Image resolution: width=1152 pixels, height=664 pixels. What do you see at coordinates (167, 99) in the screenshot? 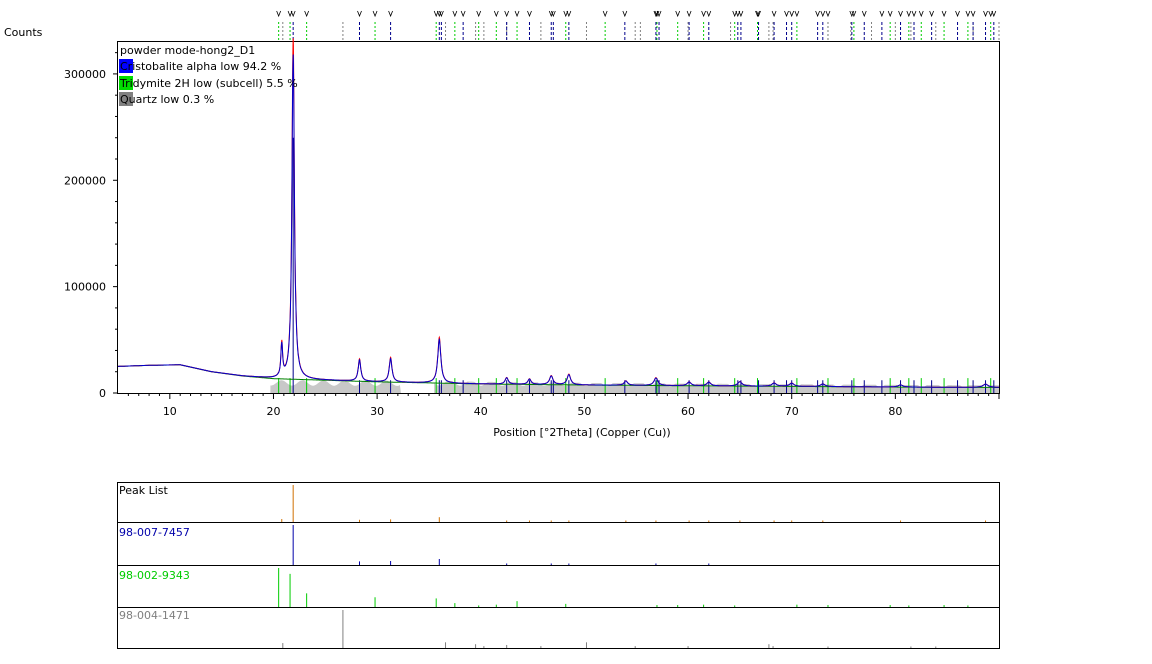
I see `legend-label-quartz: Quartz low 0.3 %` at bounding box center [167, 99].